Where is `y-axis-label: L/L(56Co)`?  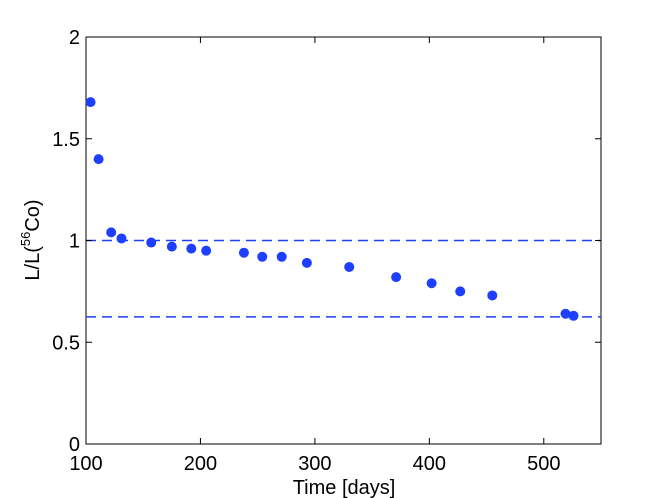 y-axis-label: L/L(56Co) is located at coordinates (31, 239).